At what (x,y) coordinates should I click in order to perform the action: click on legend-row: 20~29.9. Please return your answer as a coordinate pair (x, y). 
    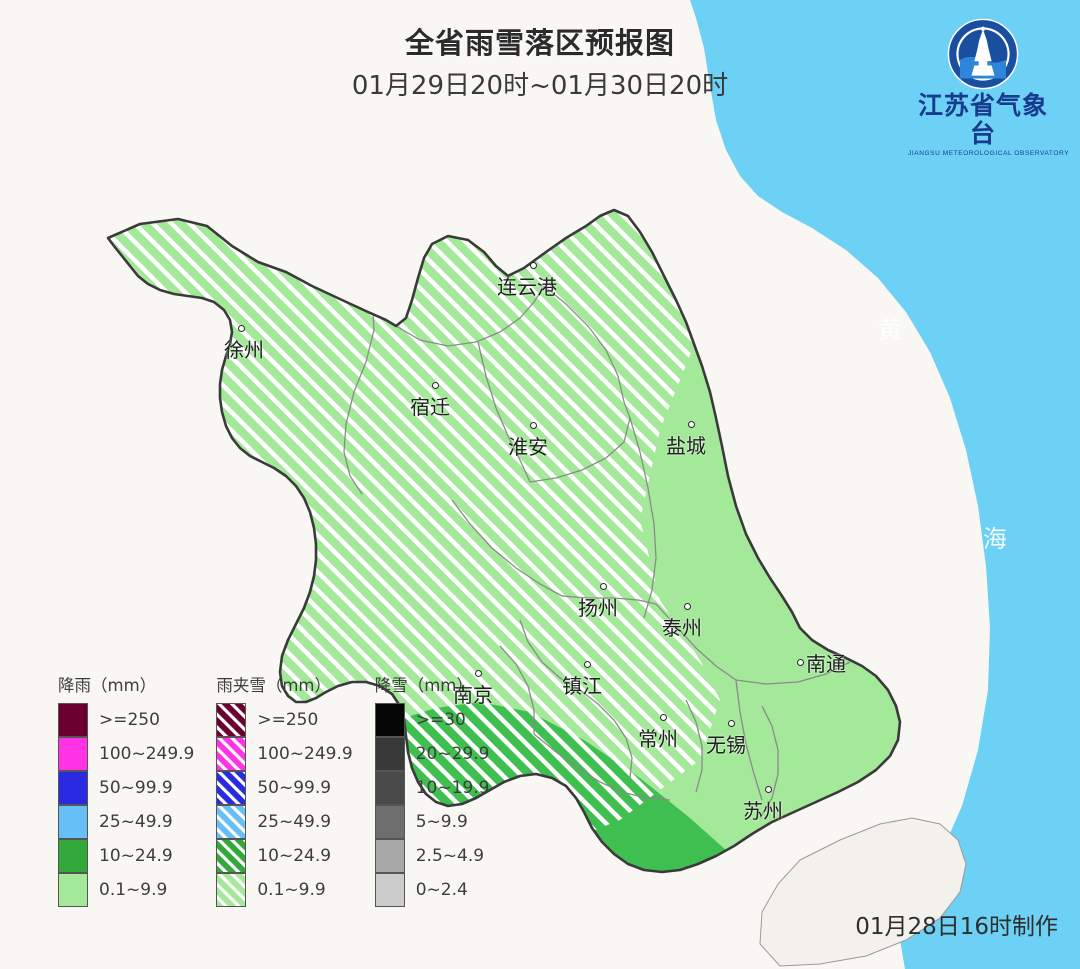
    Looking at the image, I should click on (432, 754).